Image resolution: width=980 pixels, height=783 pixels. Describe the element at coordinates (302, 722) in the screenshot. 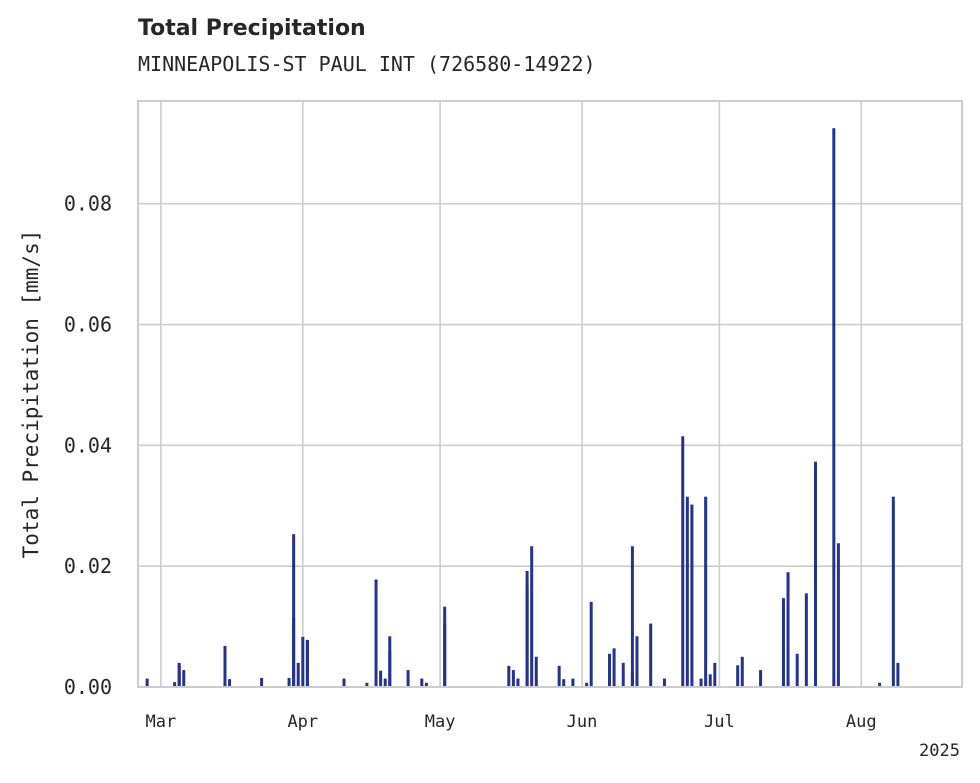

I see `x-tick-label: Apr` at that location.